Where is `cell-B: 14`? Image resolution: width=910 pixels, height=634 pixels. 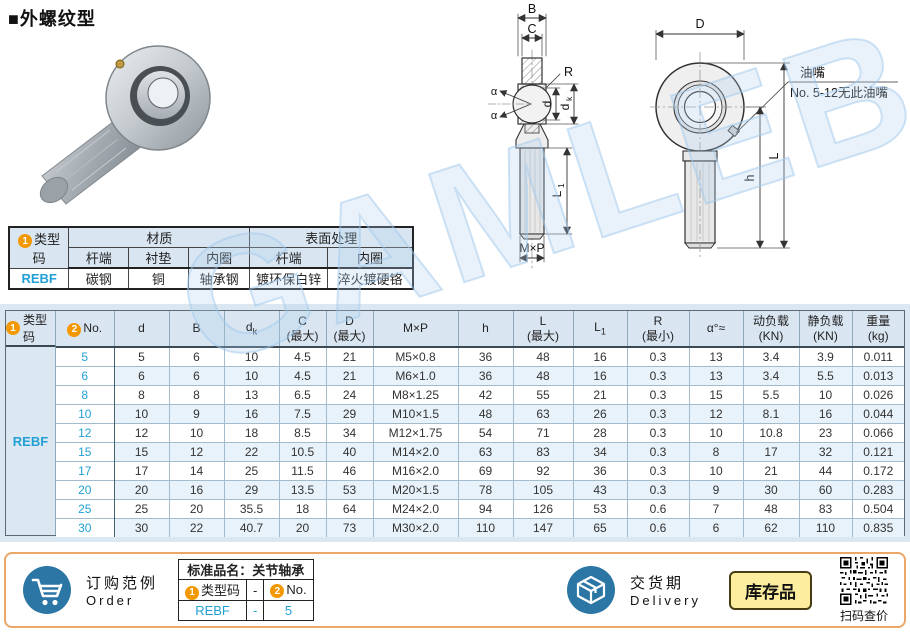
cell-B: 14 is located at coordinates (196, 470).